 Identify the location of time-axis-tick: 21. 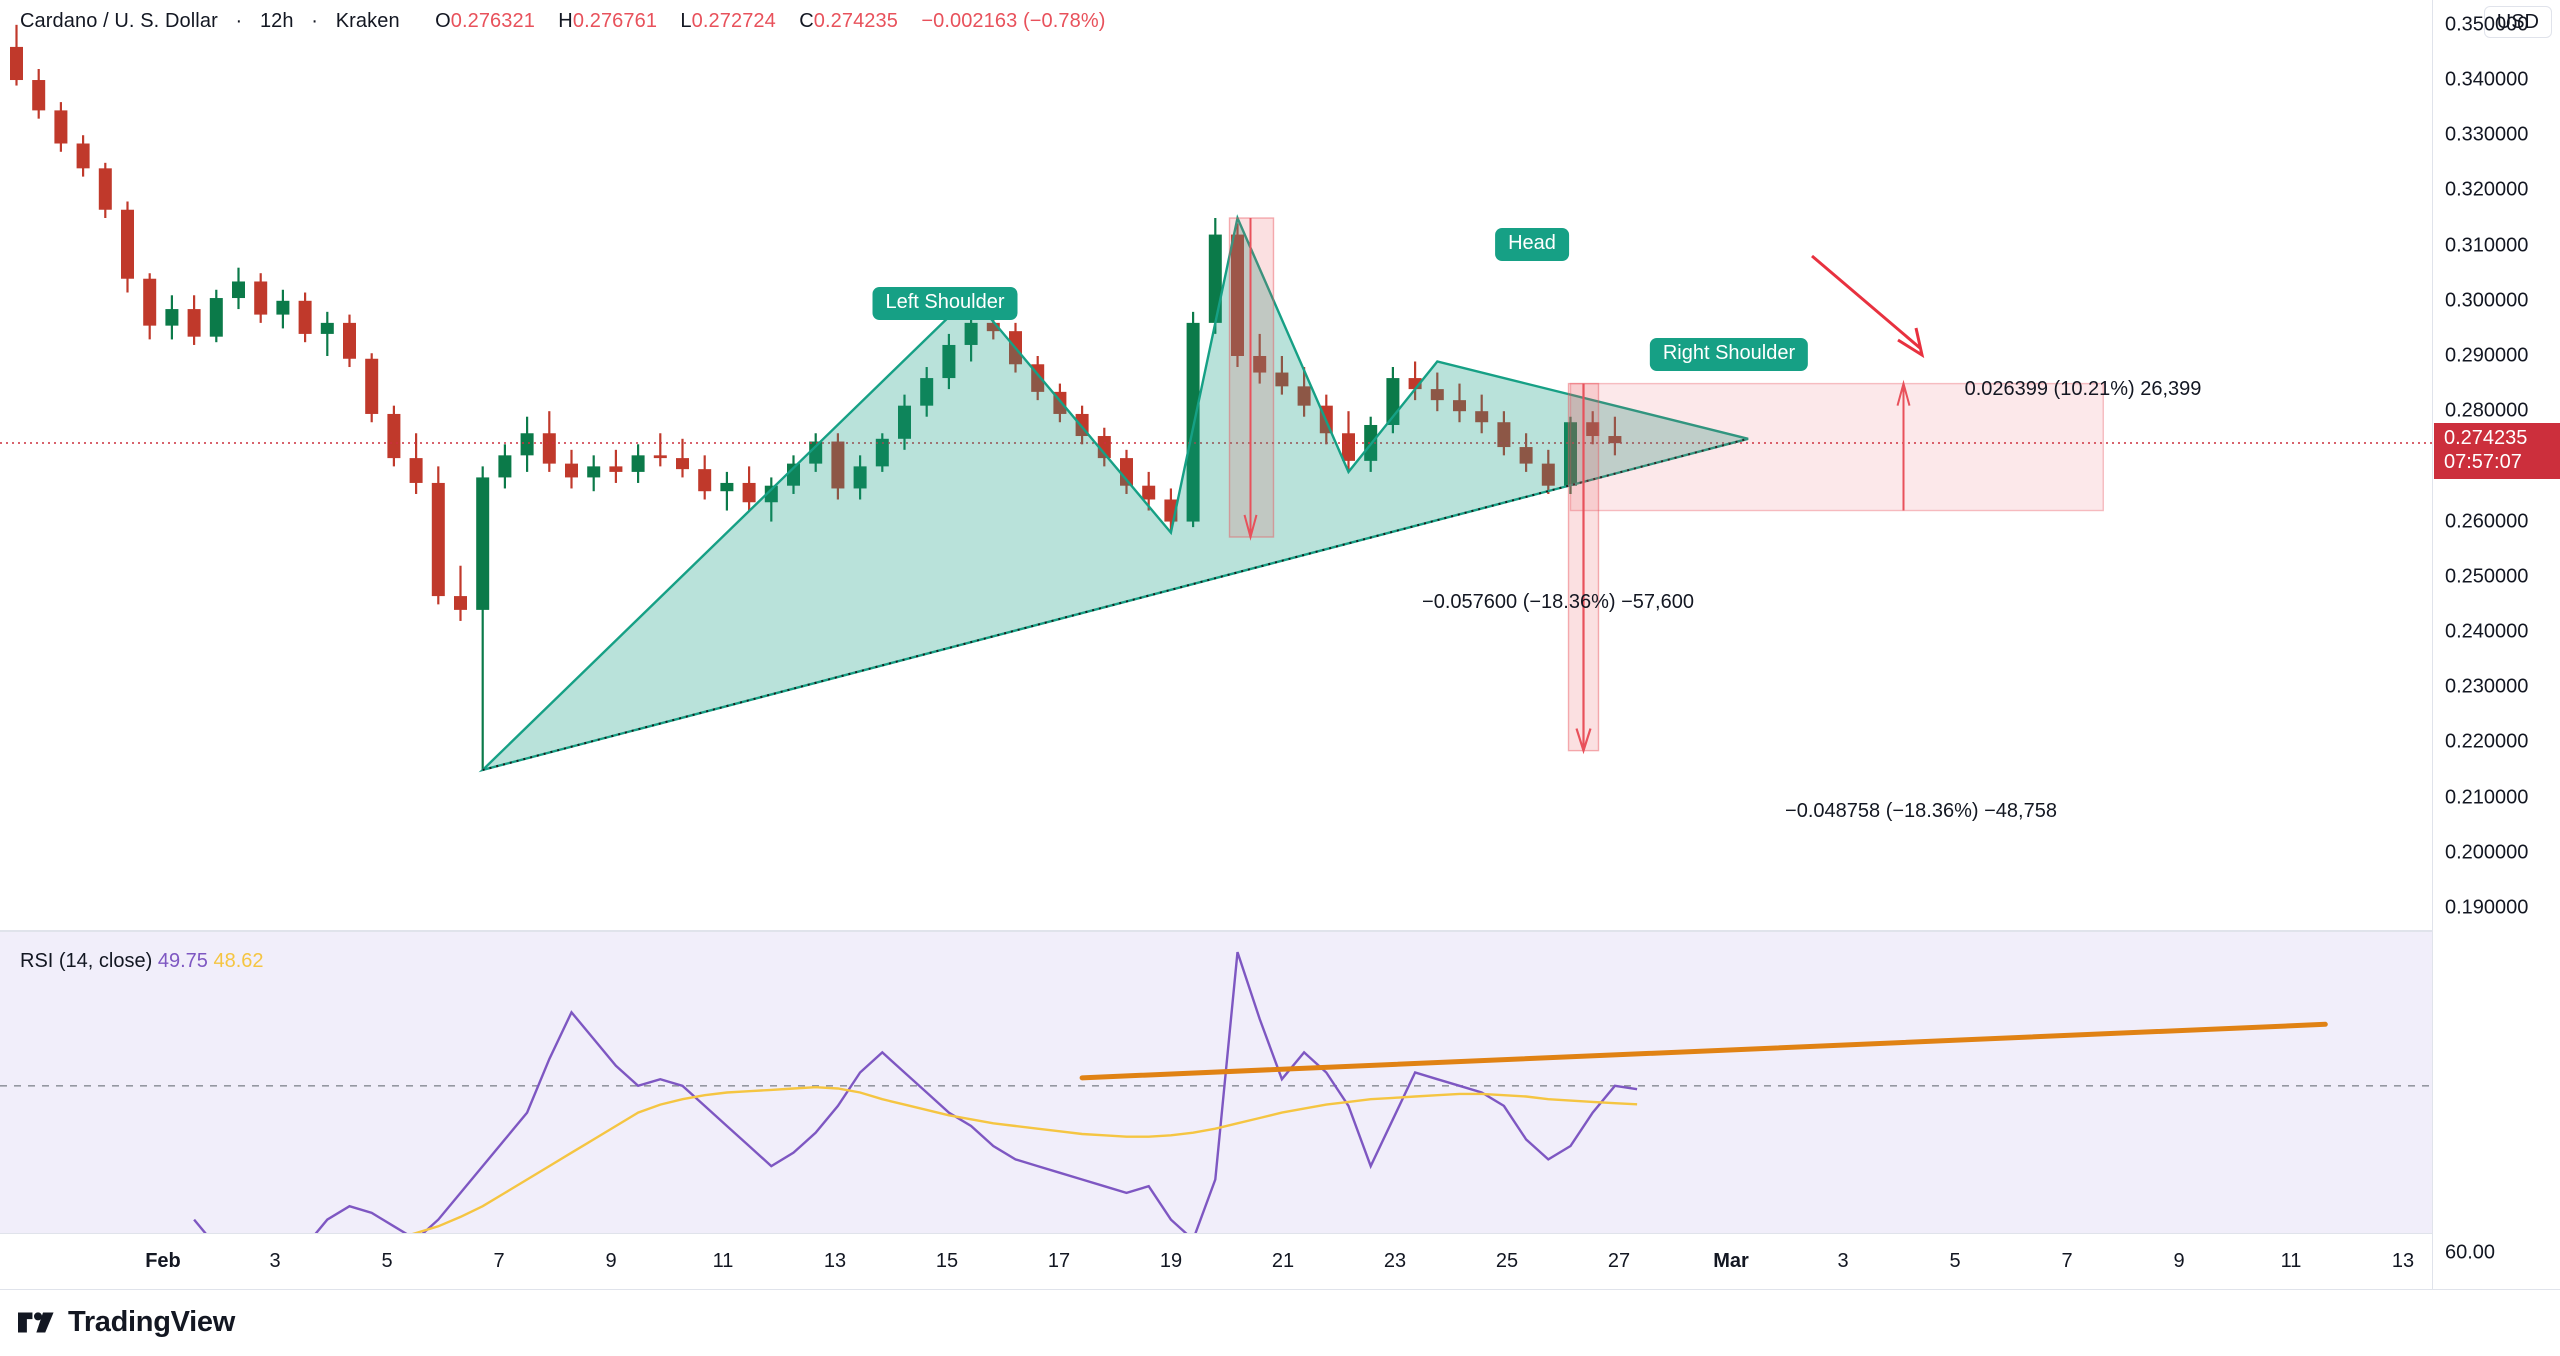
(1283, 1261).